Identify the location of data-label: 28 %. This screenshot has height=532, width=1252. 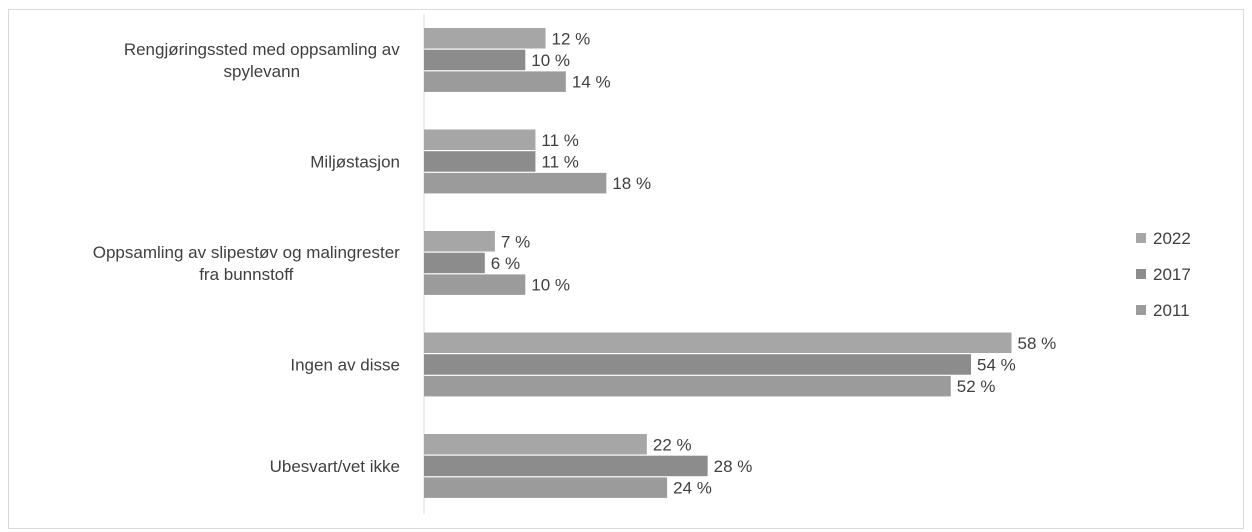
(733, 466).